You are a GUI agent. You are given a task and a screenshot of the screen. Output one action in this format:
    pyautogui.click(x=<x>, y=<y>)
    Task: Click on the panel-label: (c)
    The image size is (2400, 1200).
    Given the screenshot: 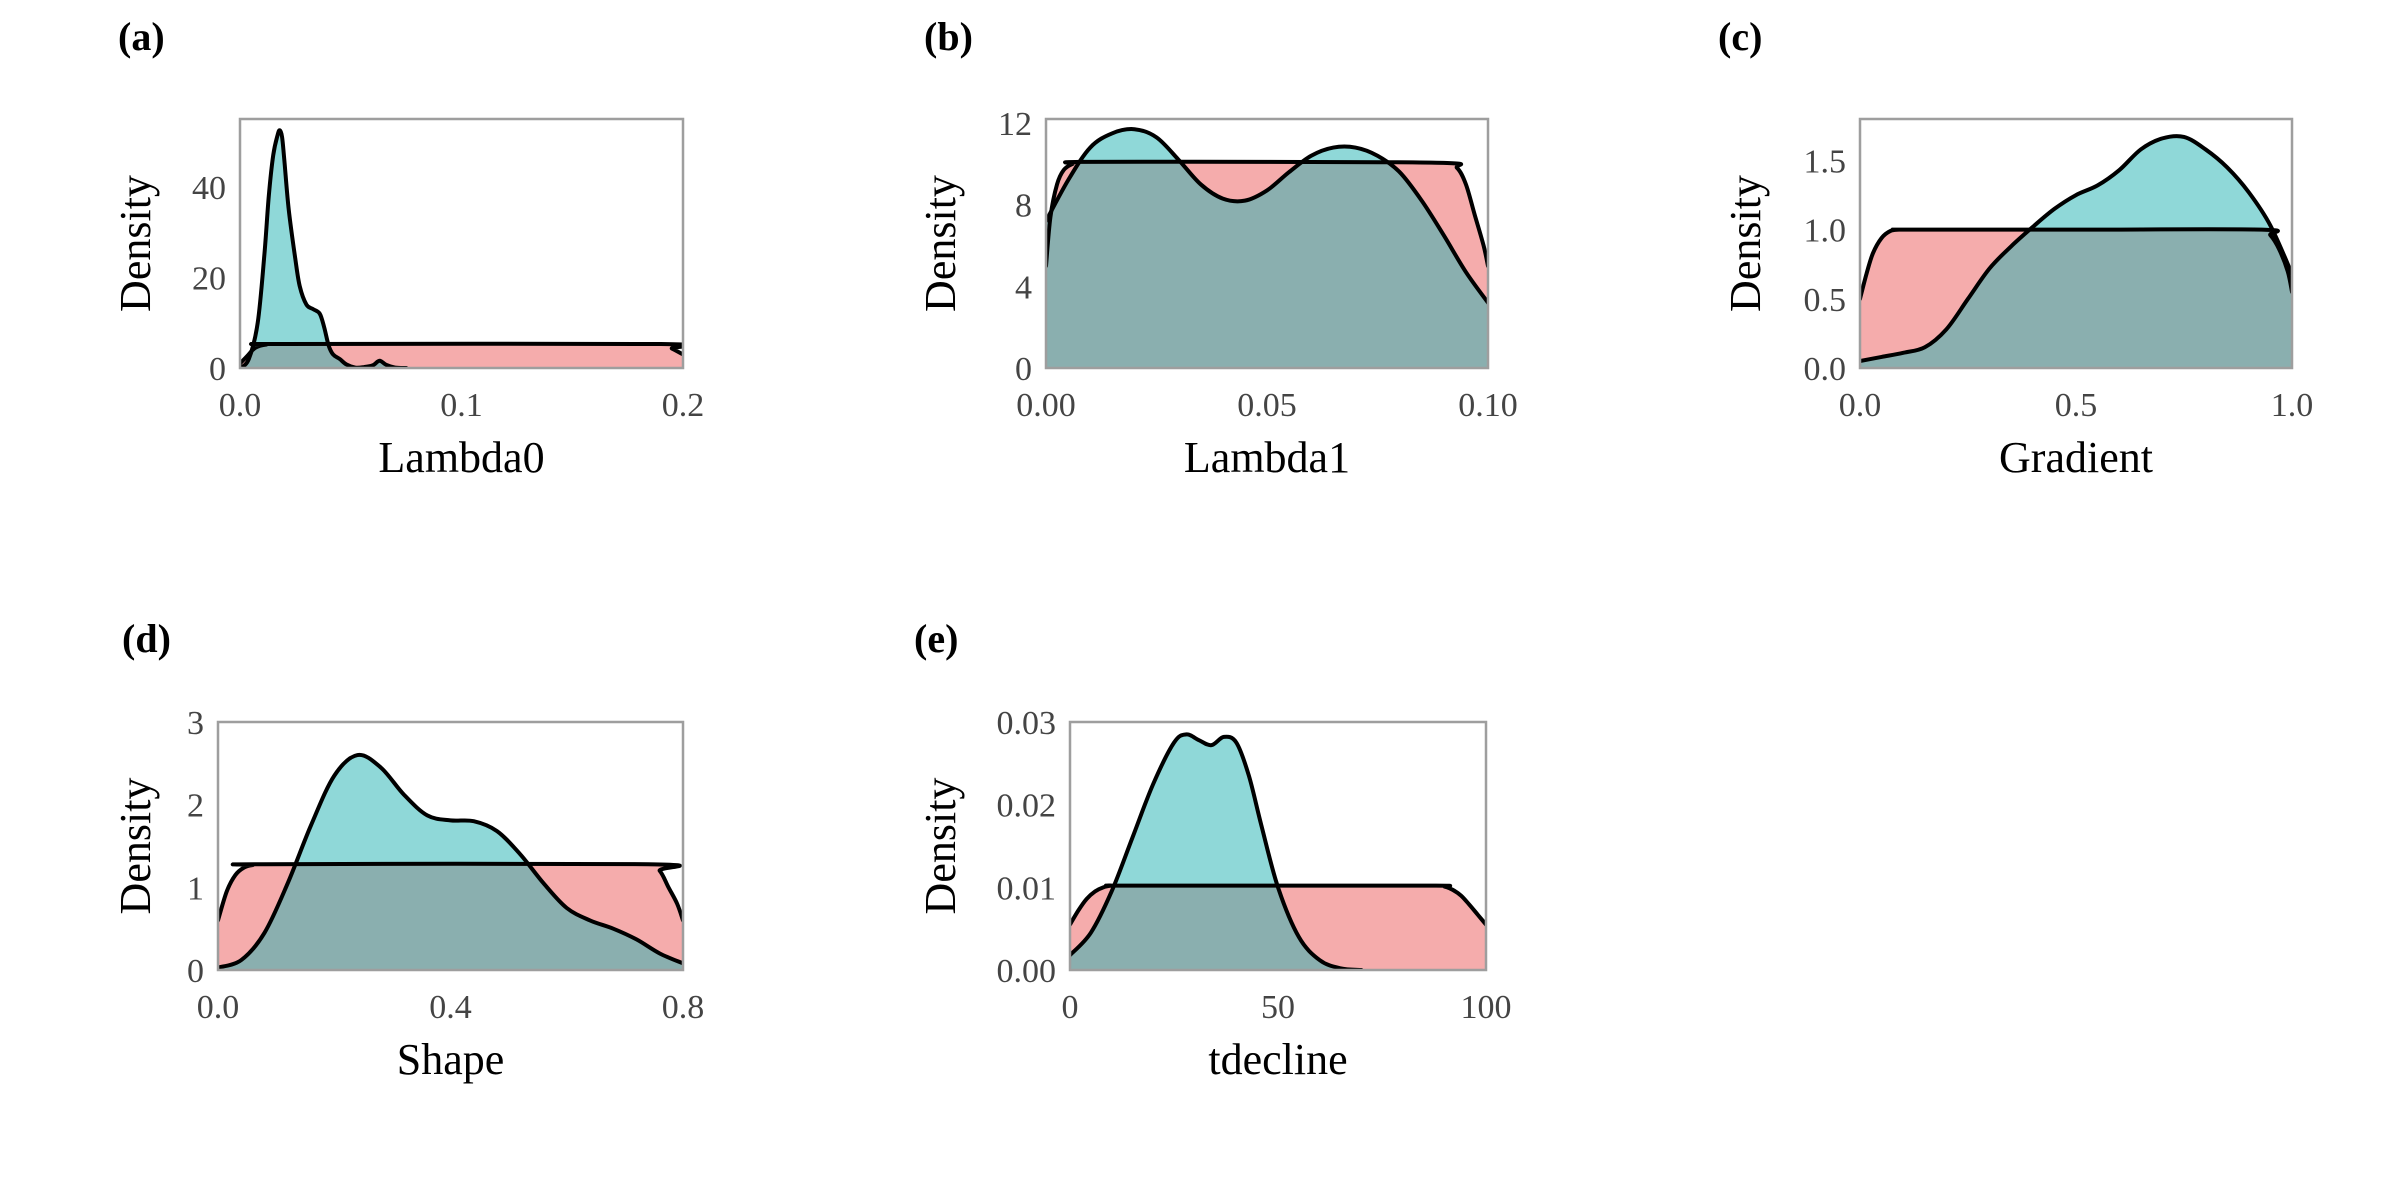 What is the action you would take?
    pyautogui.click(x=1740, y=36)
    